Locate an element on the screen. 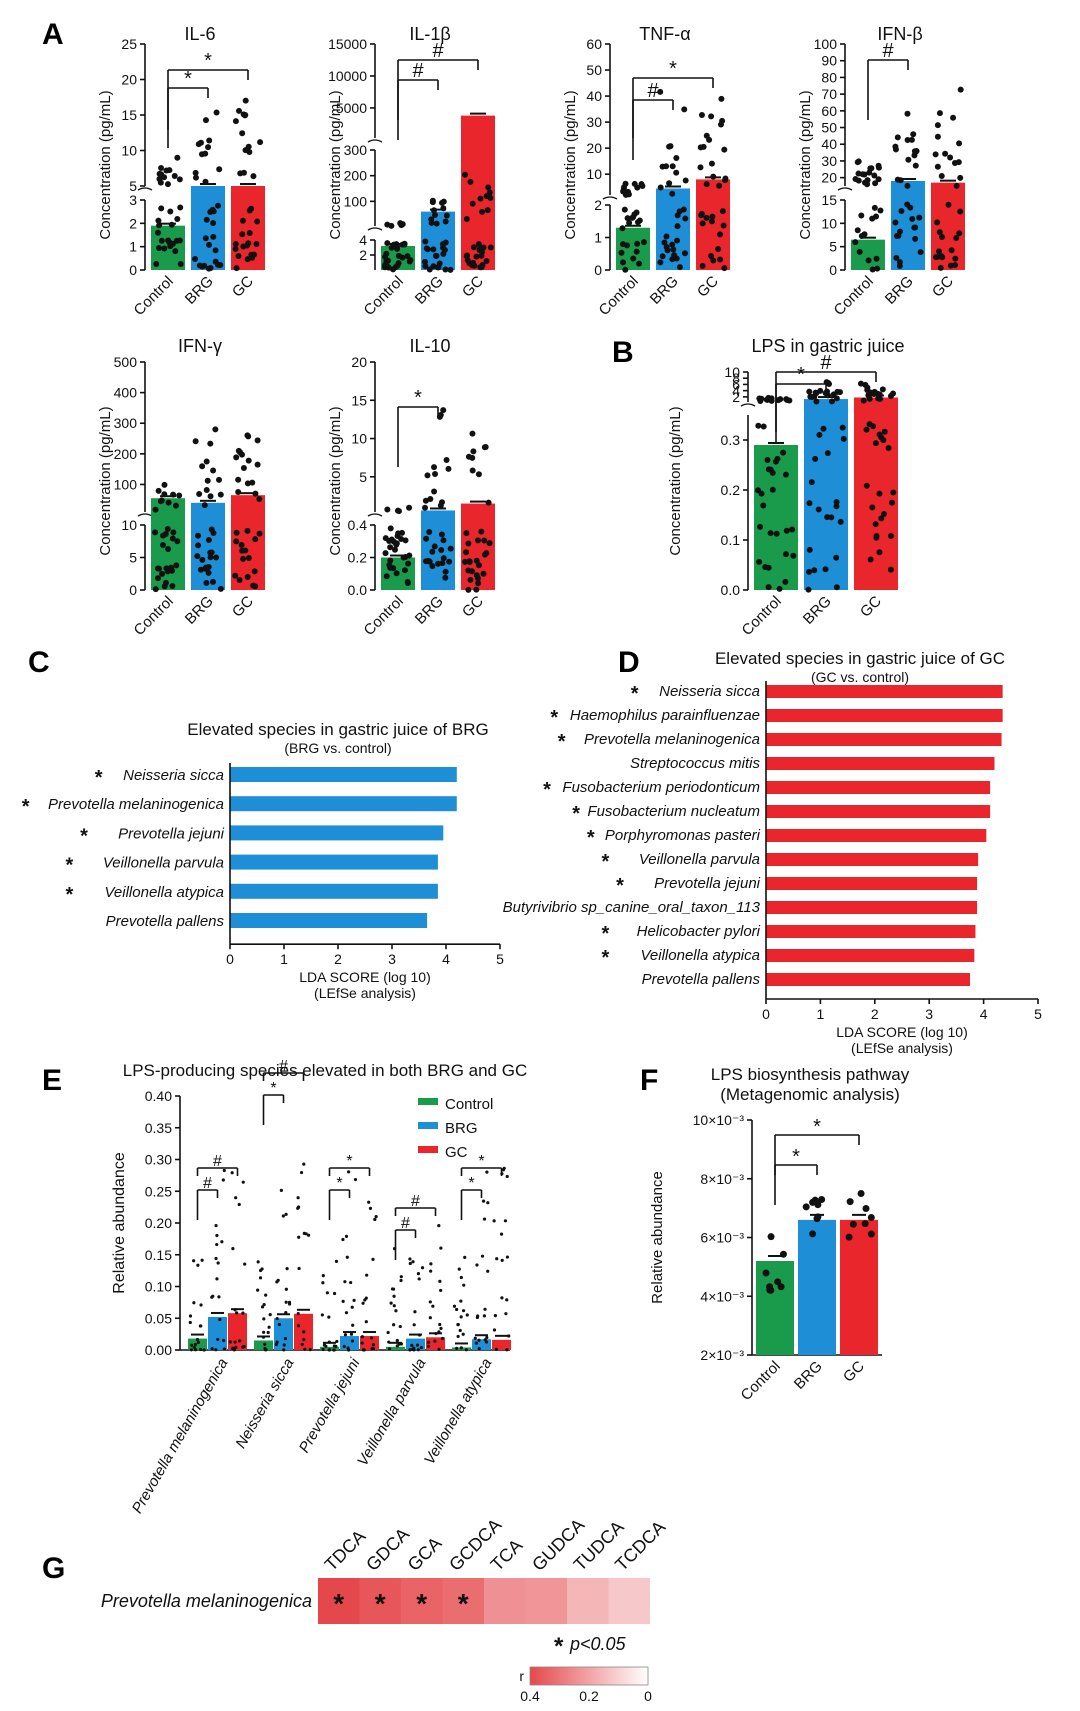 The image size is (1080, 1711). legend-swatch-brg is located at coordinates (428, 1125).